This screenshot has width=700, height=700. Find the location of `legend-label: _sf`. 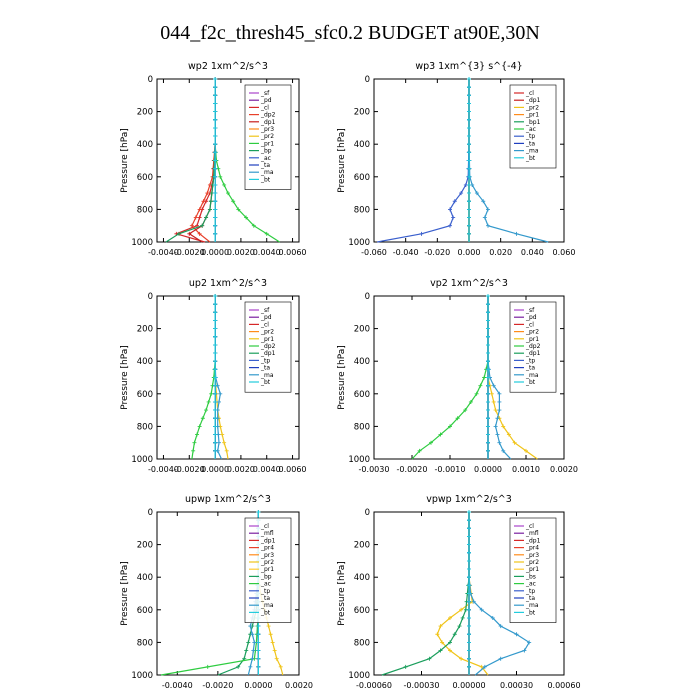

legend-label: _sf is located at coordinates (265, 310).